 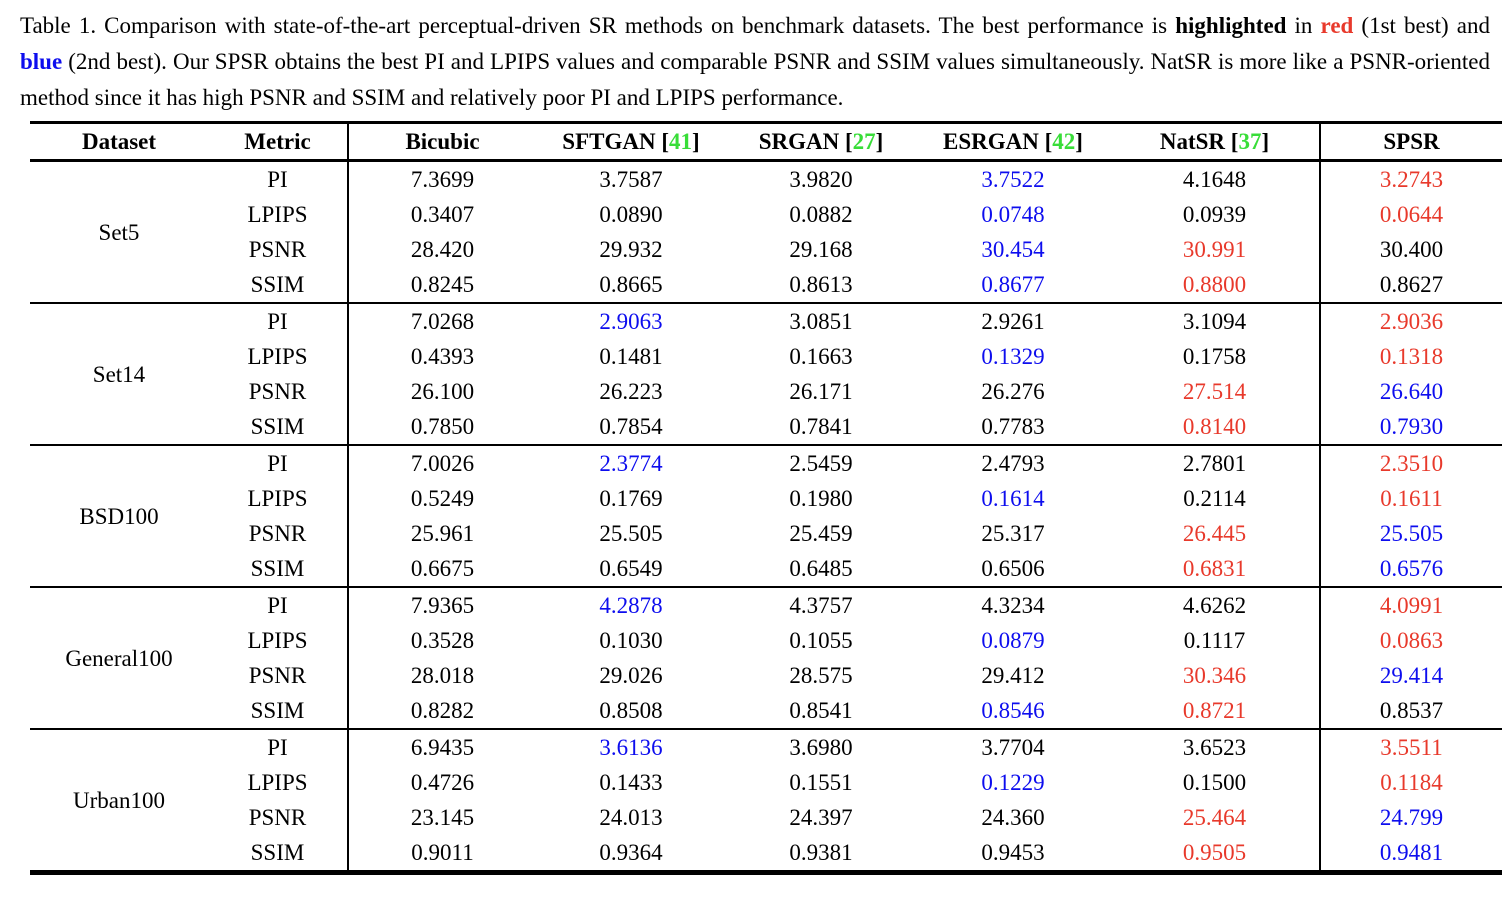 I want to click on value-cell: 28.420, so click(x=442, y=249).